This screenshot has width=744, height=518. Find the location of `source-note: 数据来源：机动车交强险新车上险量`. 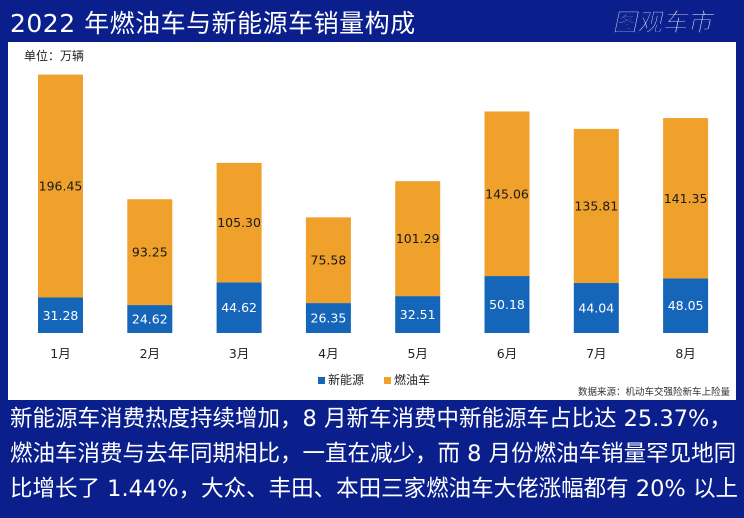

source-note: 数据来源：机动车交强险新车上险量 is located at coordinates (654, 392).